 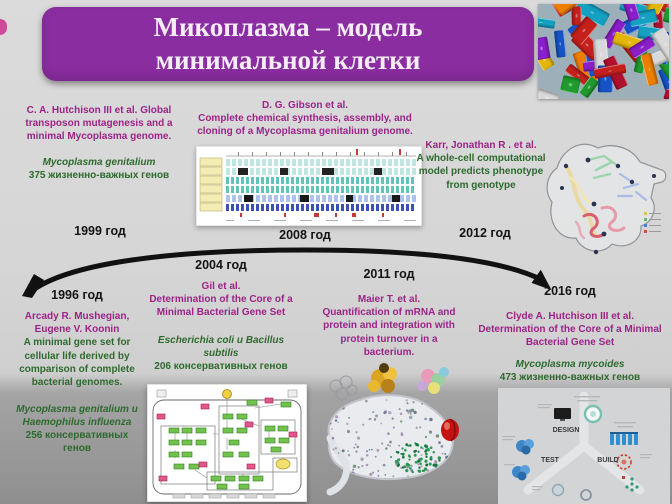 I want to click on event-2012-year: 2012 год, so click(x=485, y=233).